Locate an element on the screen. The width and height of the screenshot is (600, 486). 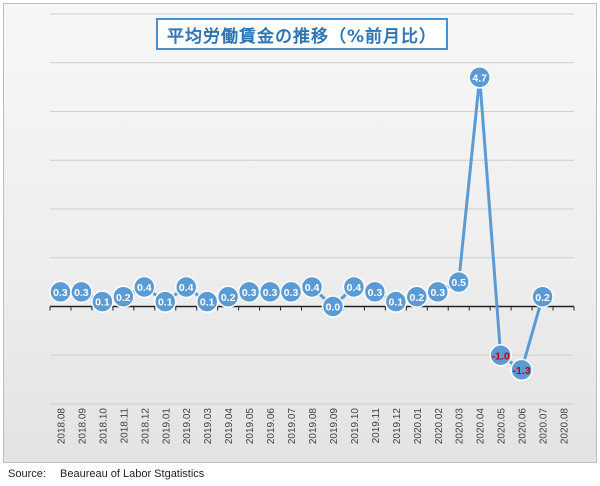
x-tick-label: 2019.01 is located at coordinates (166, 426).